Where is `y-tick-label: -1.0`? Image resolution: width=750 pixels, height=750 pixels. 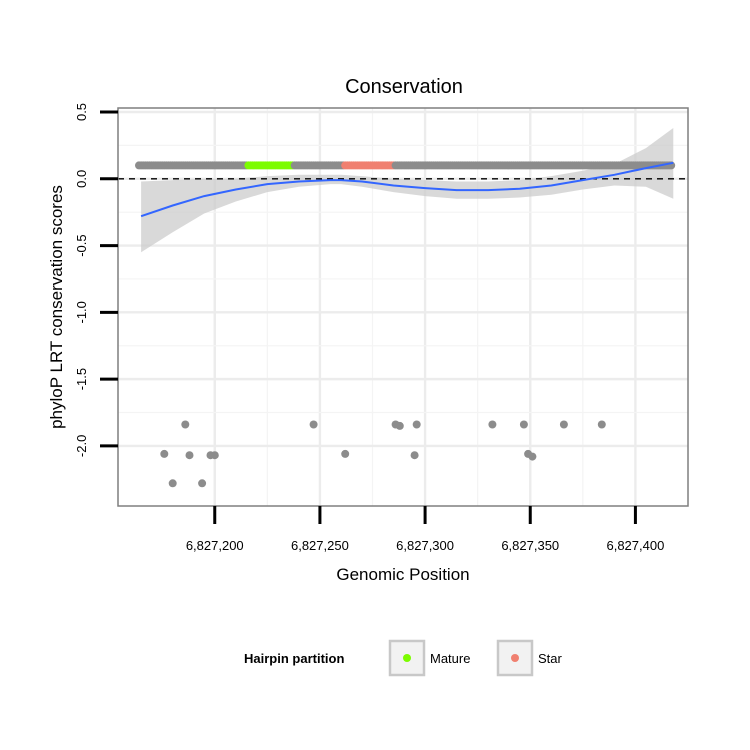
y-tick-label: -1.0 is located at coordinates (81, 312).